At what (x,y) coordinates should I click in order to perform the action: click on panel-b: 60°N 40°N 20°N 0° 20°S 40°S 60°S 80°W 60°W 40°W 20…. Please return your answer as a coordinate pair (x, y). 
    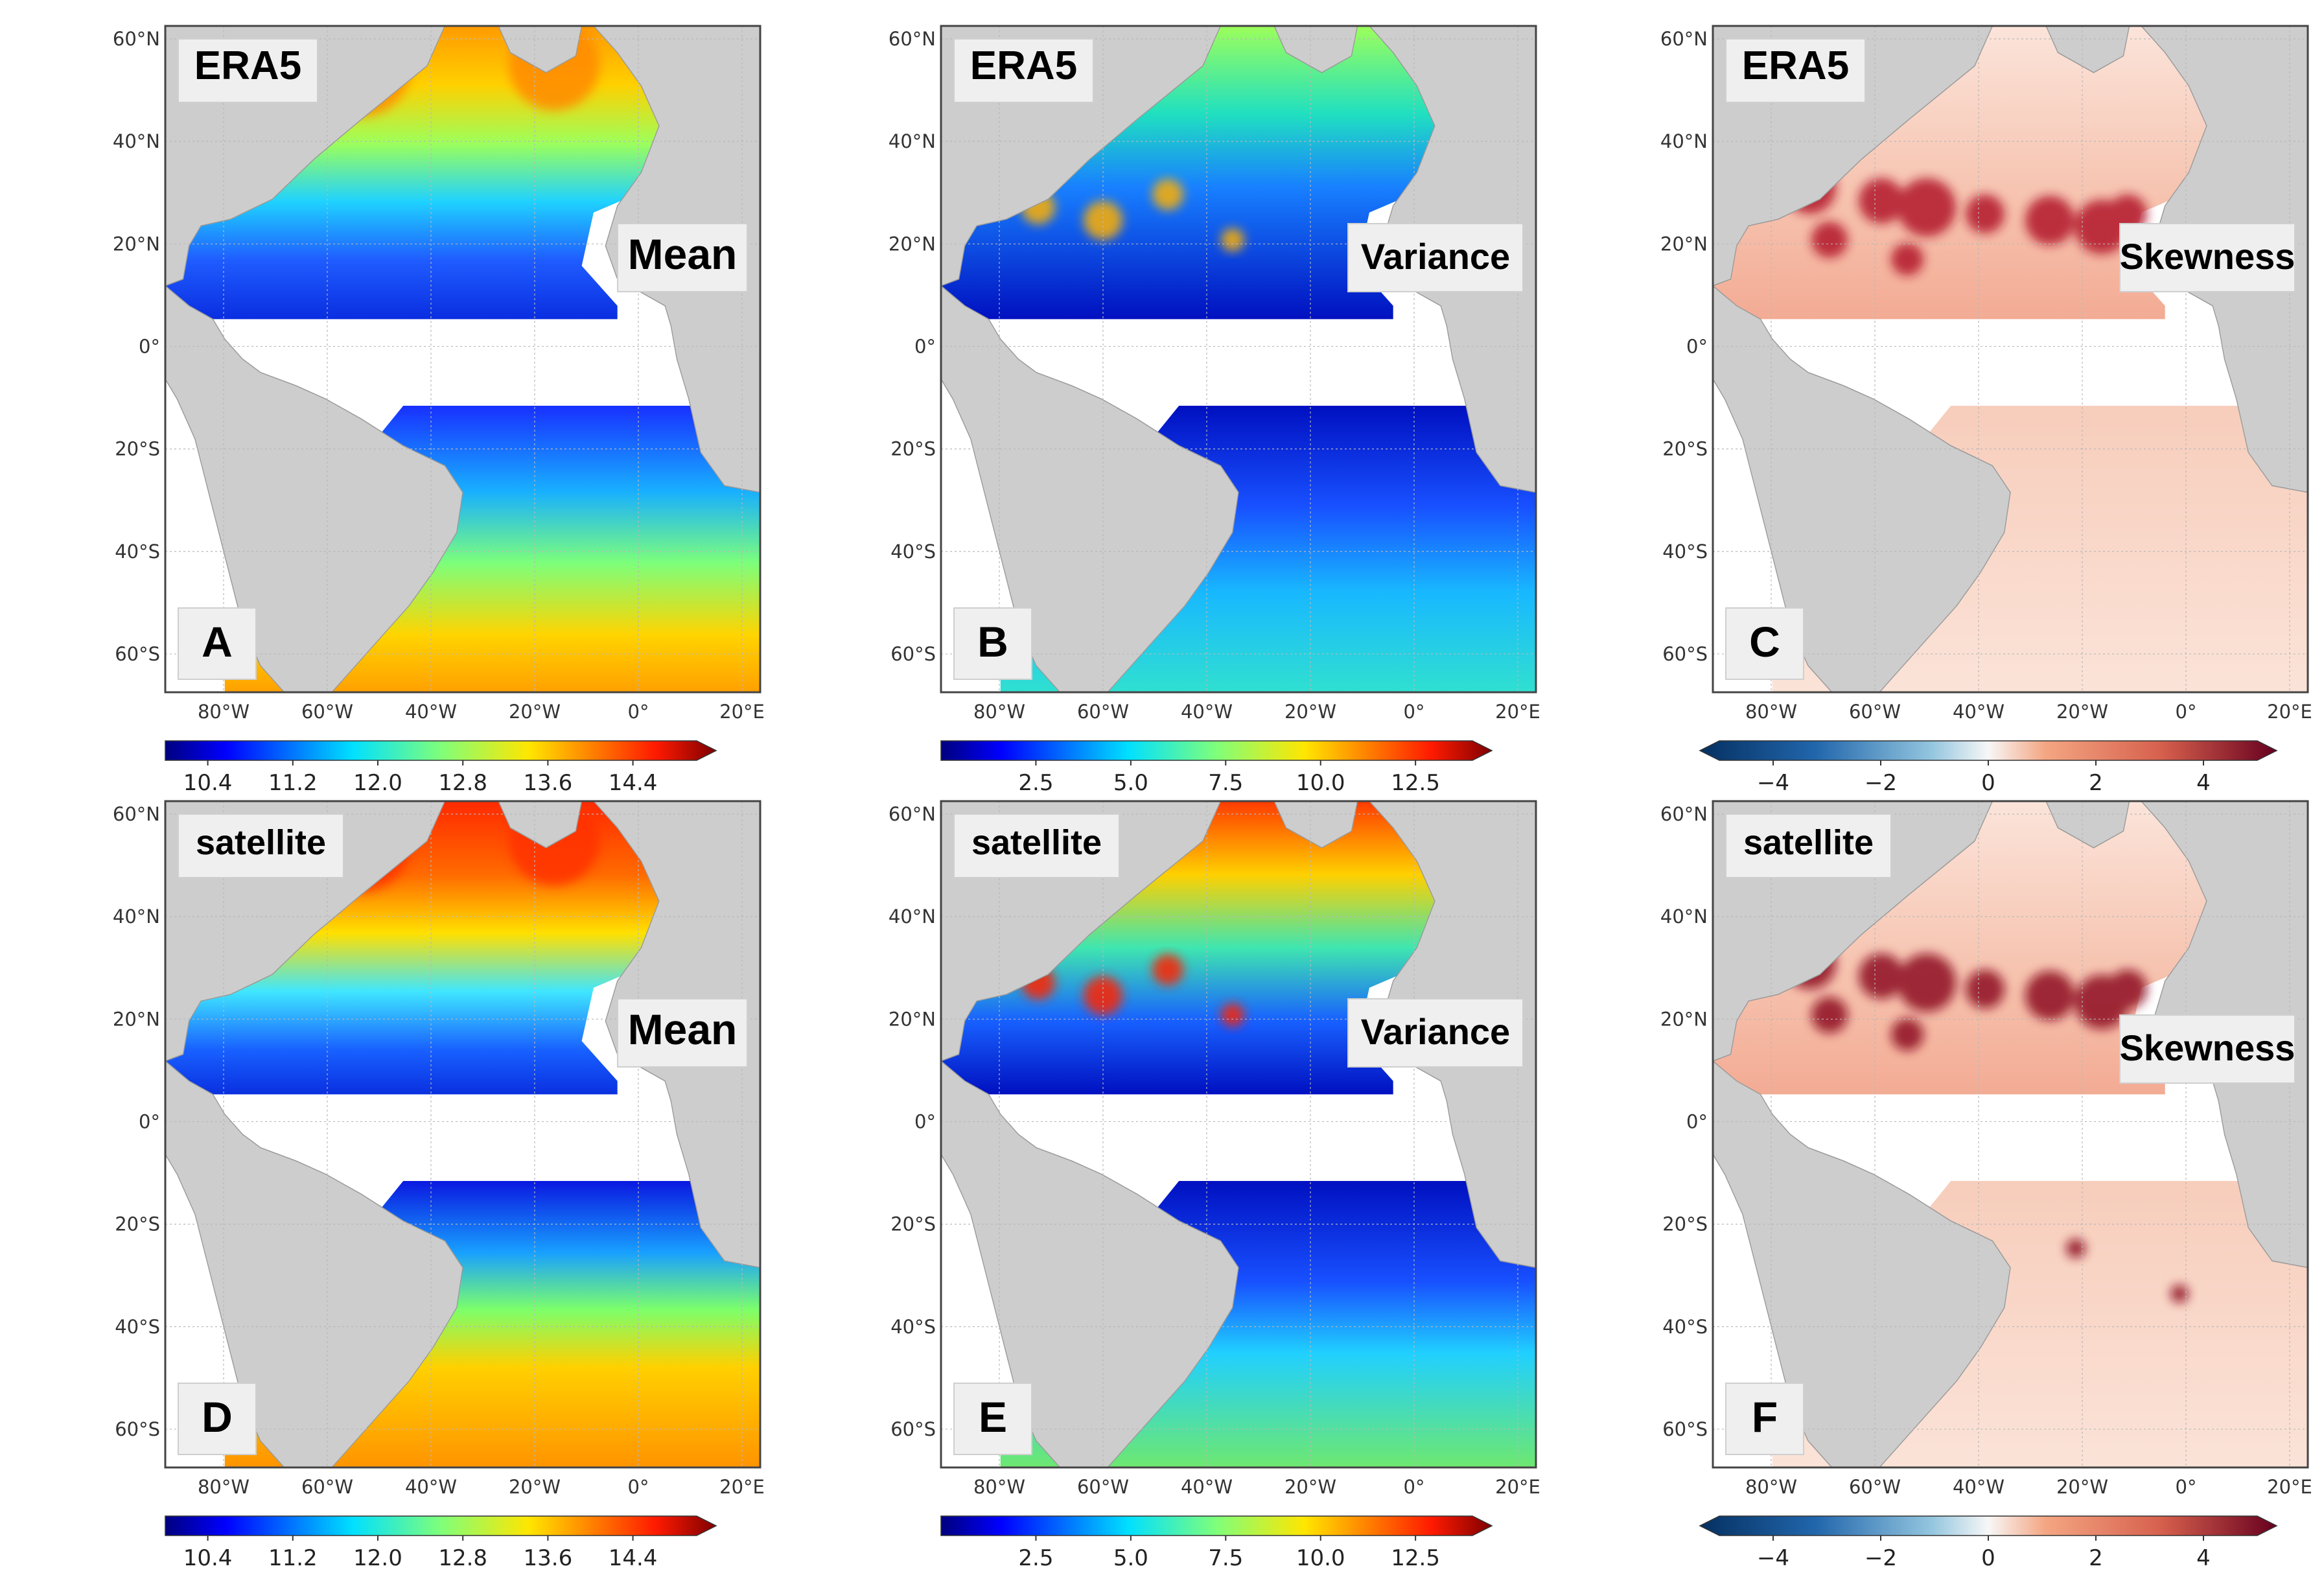
    Looking at the image, I should click on (1214, 410).